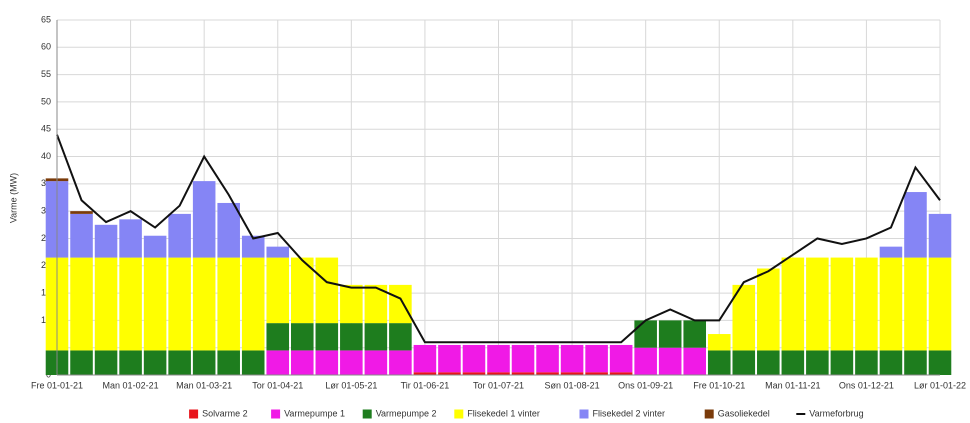  Describe the element at coordinates (719, 385) in the screenshot. I see `x-tick-label: Fre 01-10-21` at that location.